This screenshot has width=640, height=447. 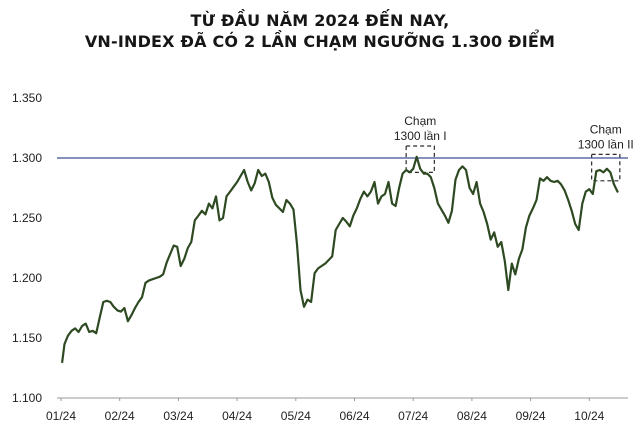 I want to click on y-tick-label: 1.200, so click(x=27, y=278).